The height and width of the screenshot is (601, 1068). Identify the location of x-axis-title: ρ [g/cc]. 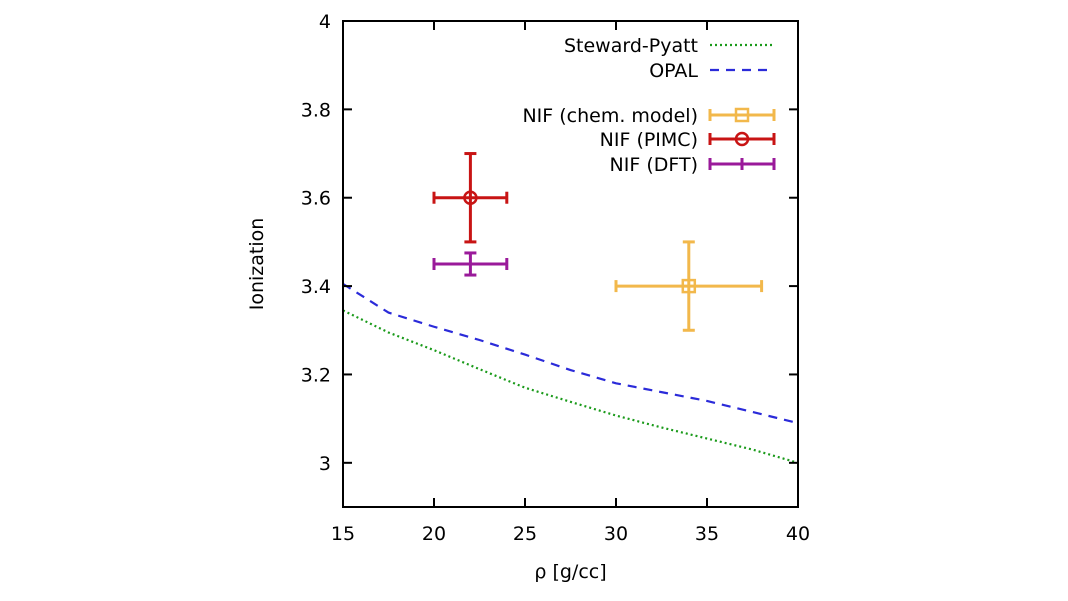
(570, 572).